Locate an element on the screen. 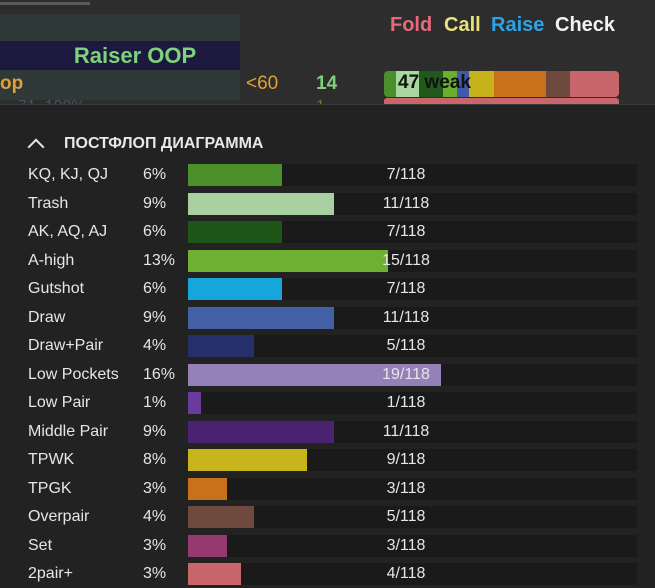 The image size is (655, 588). category-label: Low Pockets is located at coordinates (73, 374).